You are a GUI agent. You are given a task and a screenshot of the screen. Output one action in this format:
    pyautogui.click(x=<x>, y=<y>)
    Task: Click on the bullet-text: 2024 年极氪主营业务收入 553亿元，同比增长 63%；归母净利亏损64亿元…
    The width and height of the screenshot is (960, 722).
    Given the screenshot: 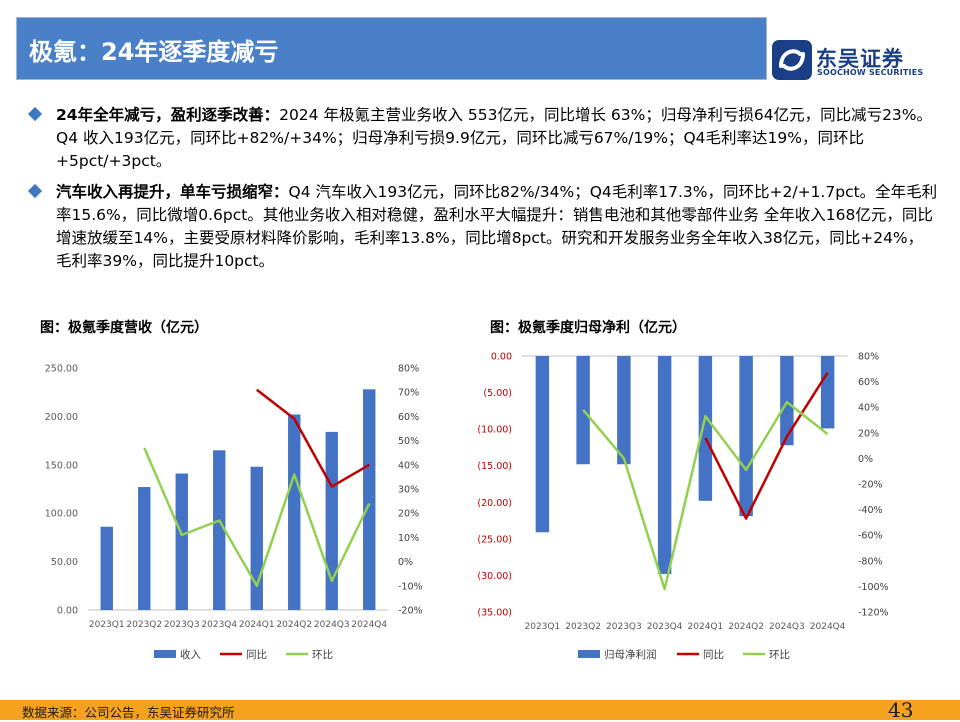 What is the action you would take?
    pyautogui.click(x=494, y=138)
    